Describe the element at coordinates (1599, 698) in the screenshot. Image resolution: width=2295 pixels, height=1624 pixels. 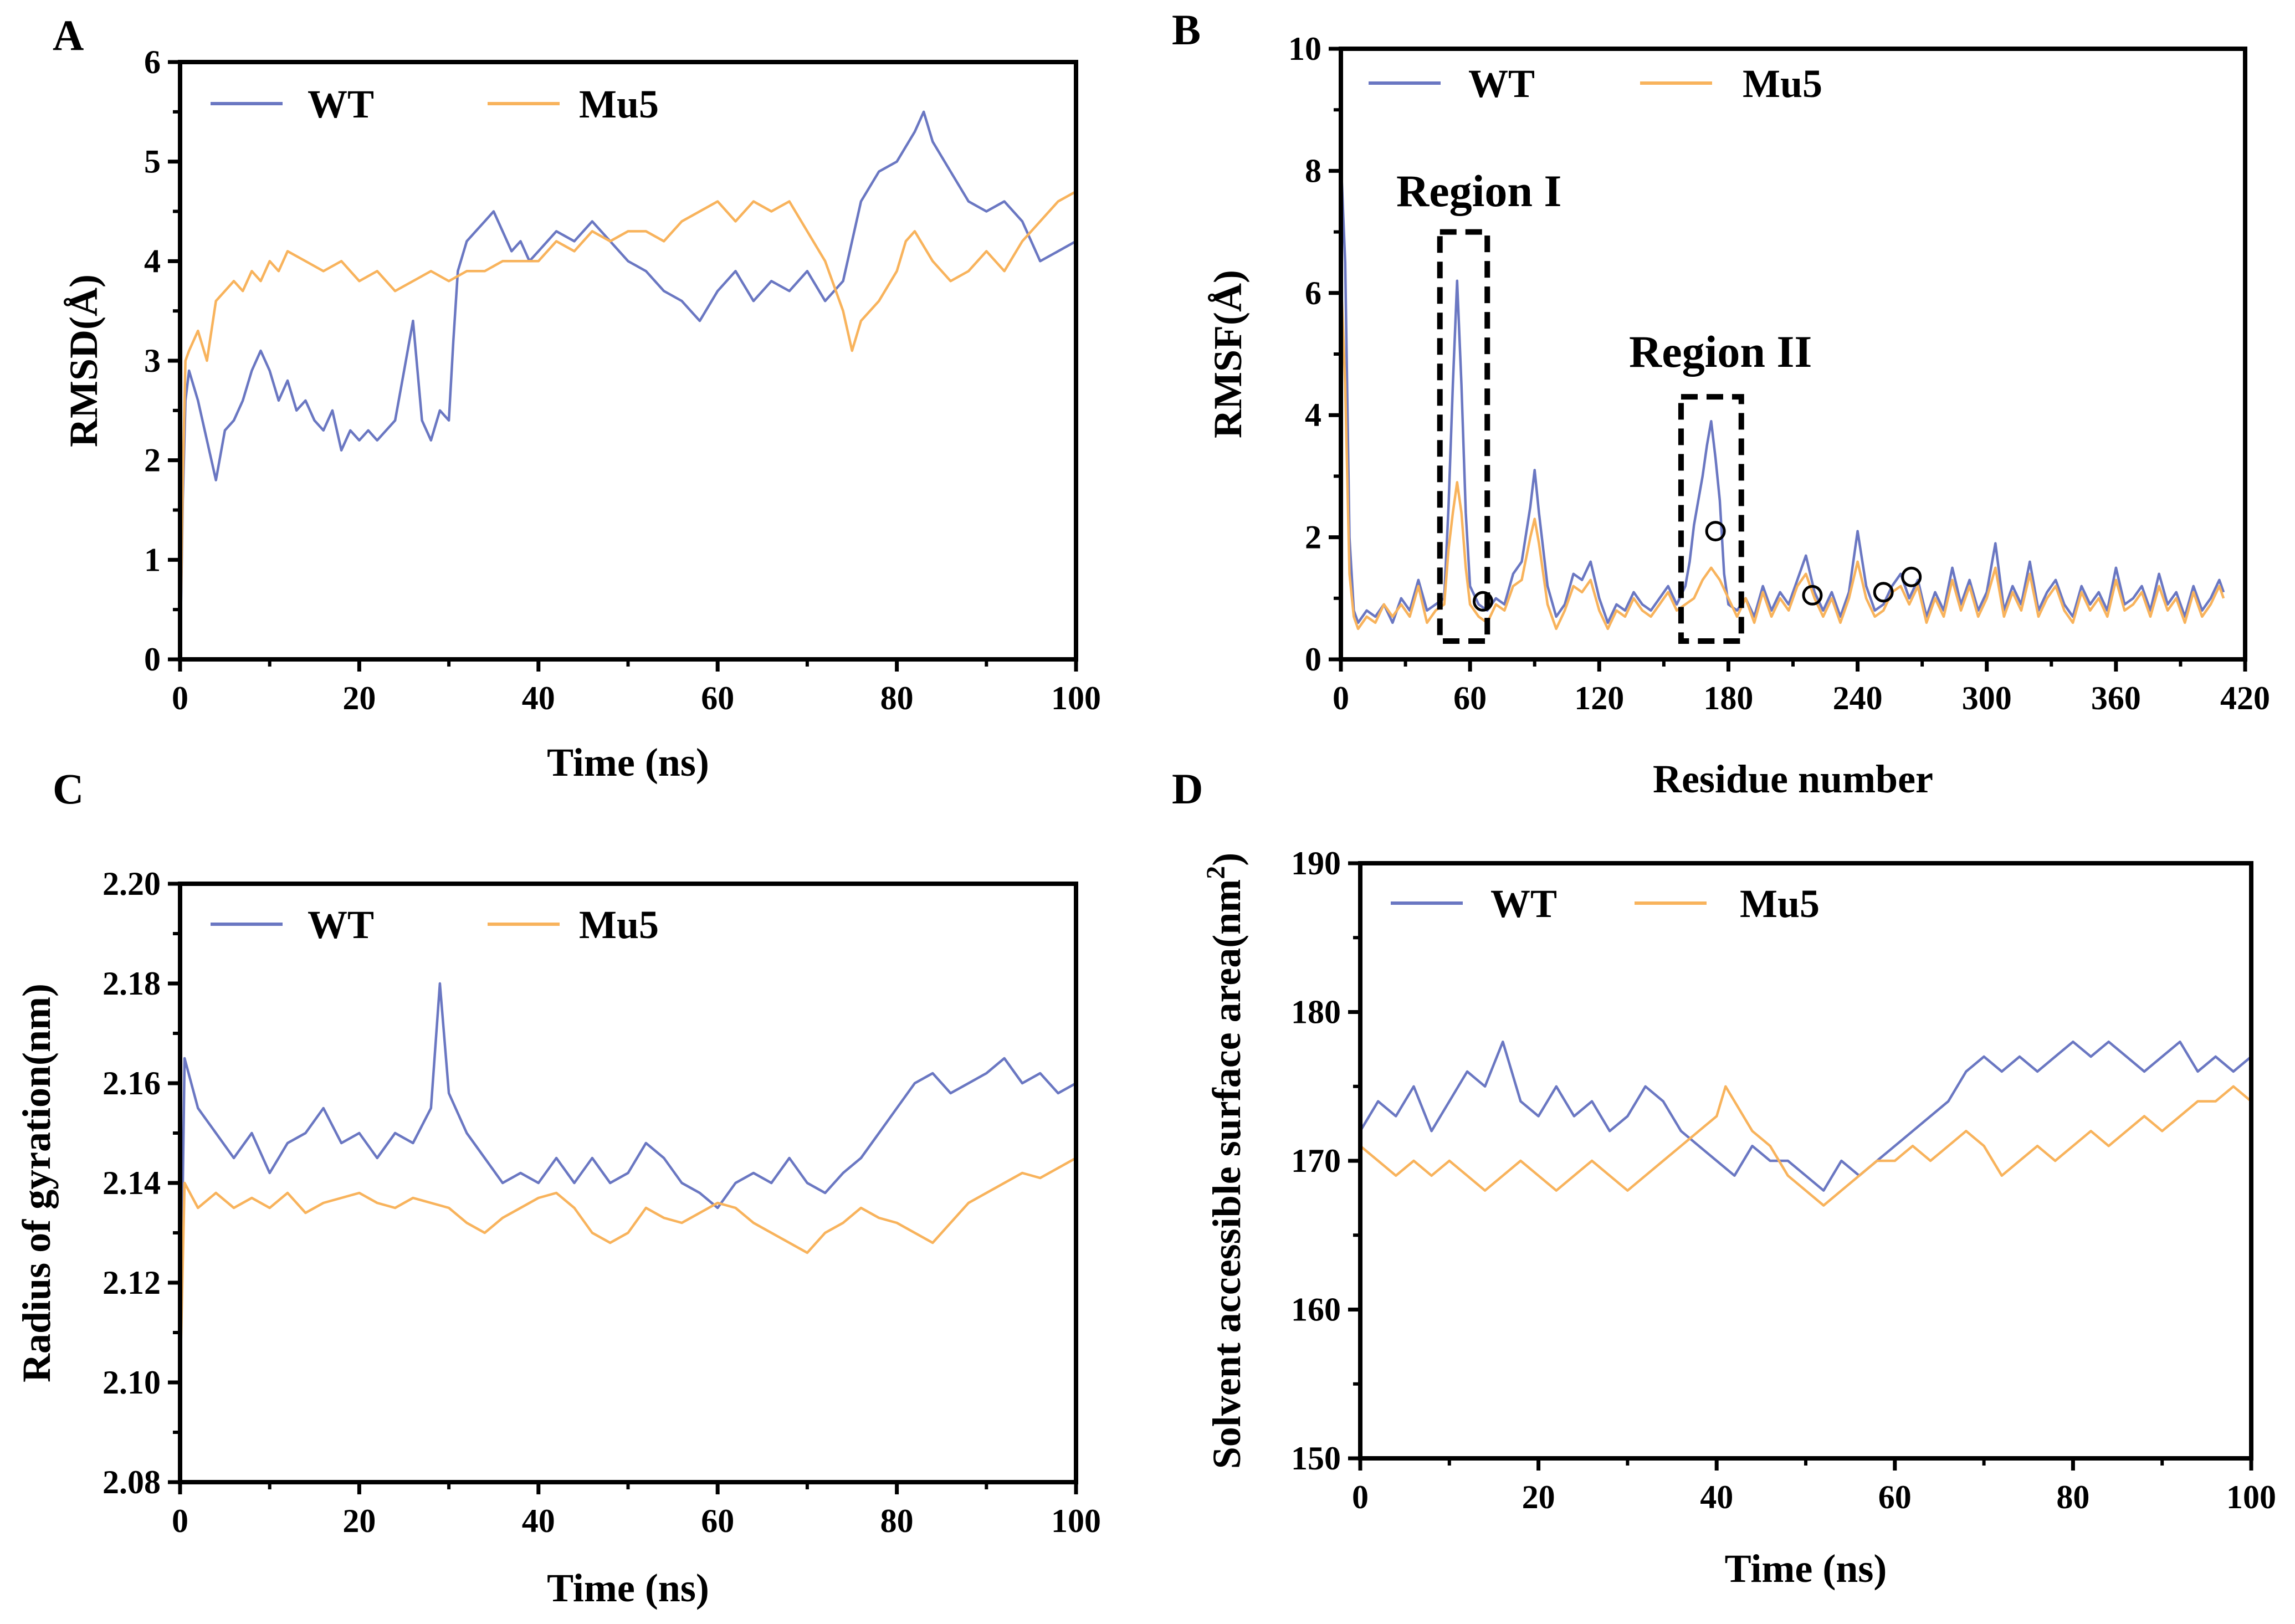
I see `x-tick-label: 120` at that location.